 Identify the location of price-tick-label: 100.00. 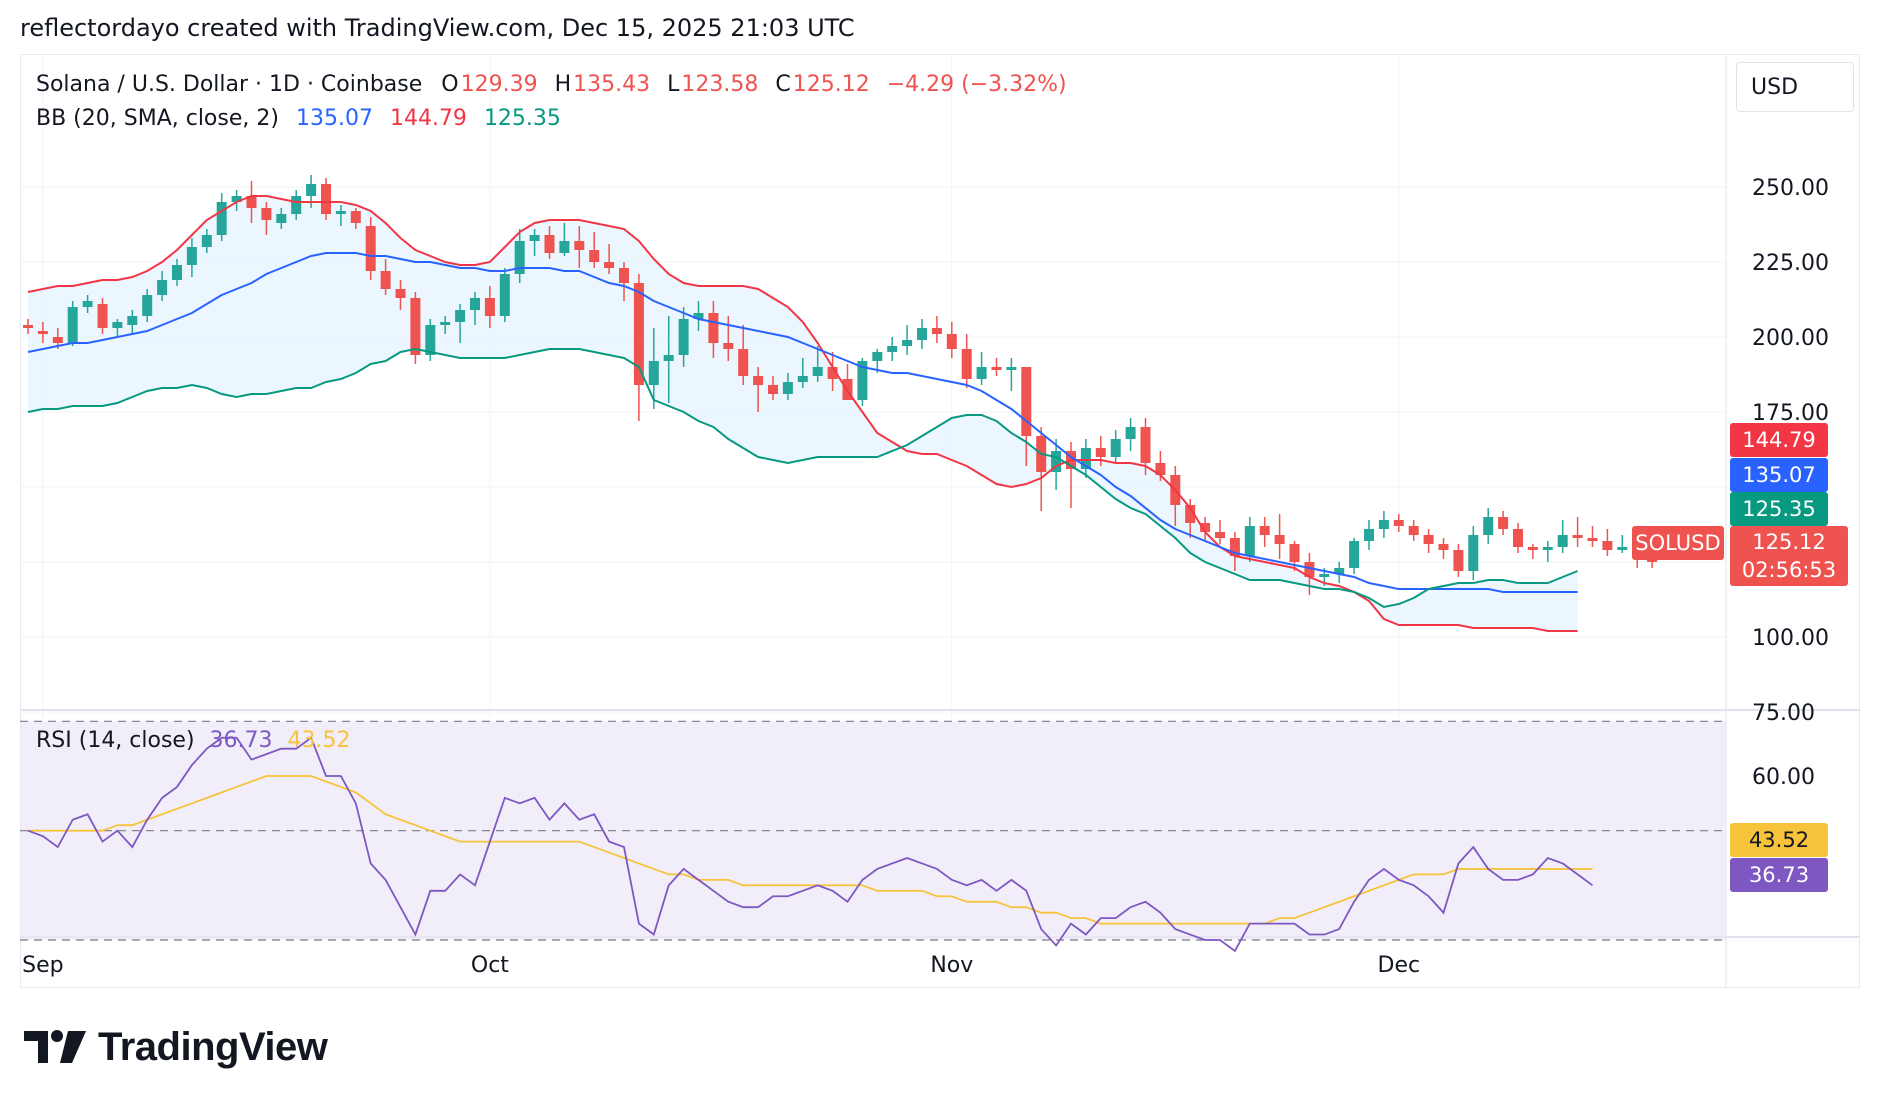
(1790, 638).